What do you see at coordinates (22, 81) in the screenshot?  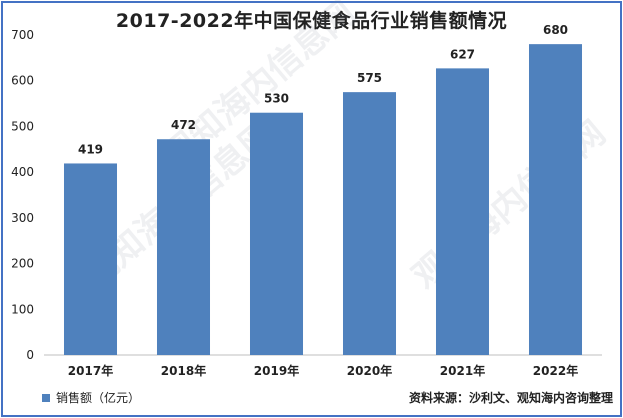 I see `y-tick-label: 600` at bounding box center [22, 81].